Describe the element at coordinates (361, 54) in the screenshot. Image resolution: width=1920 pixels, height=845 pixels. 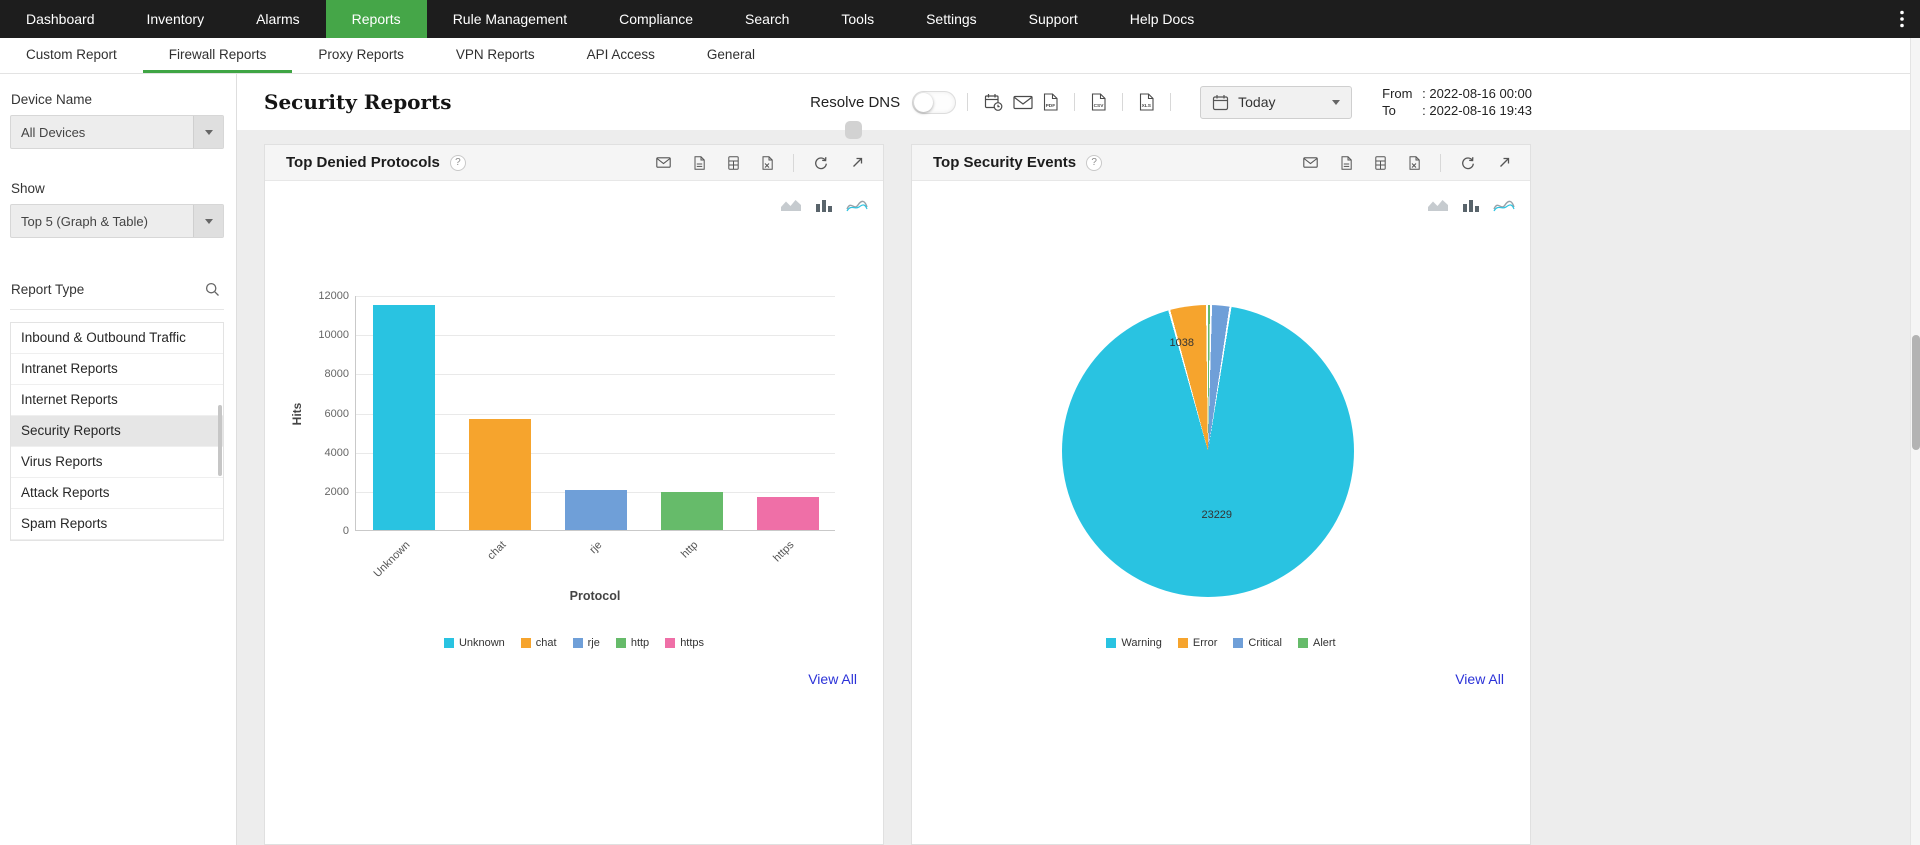
I see `tab-proxy-reports: Proxy Reports` at that location.